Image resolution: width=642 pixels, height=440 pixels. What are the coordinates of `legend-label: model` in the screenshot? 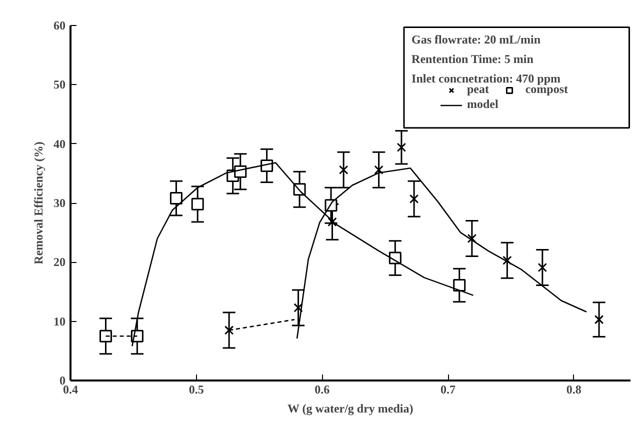 It's located at (482, 104).